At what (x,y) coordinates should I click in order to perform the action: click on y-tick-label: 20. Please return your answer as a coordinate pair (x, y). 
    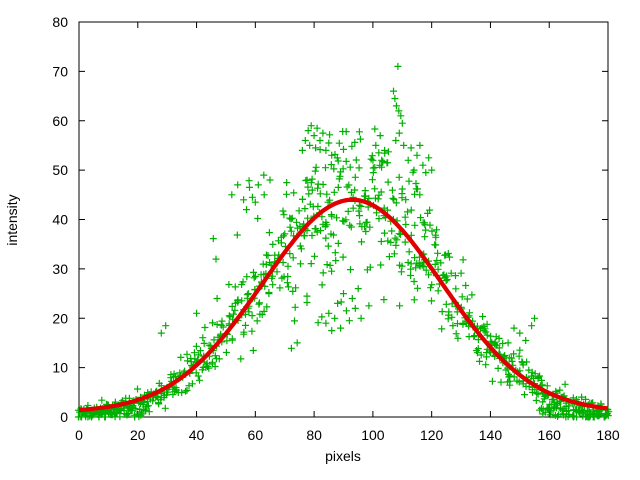
    Looking at the image, I should click on (60, 318).